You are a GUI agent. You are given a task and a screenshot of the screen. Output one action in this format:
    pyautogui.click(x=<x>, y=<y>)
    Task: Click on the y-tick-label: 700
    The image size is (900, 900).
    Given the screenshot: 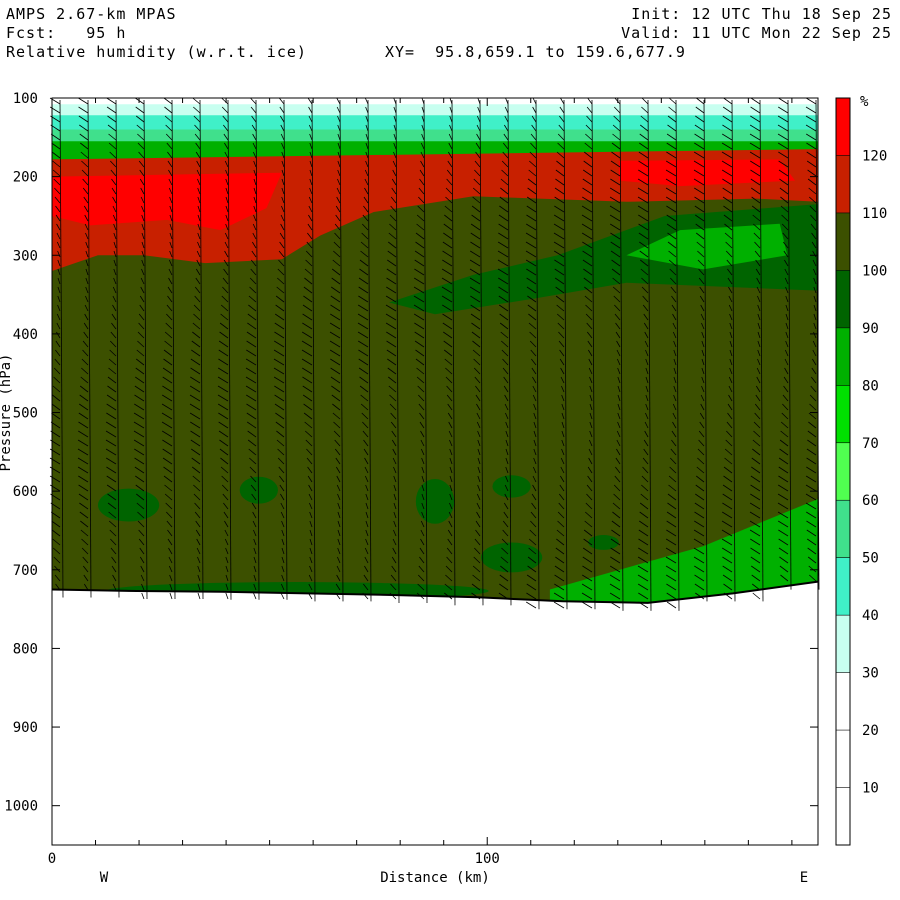 What is the action you would take?
    pyautogui.click(x=25, y=571)
    